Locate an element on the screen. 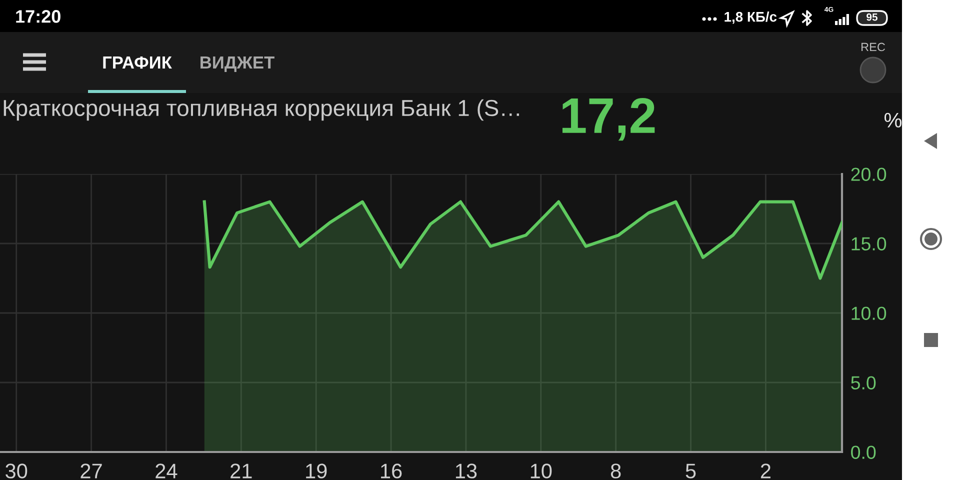 The width and height of the screenshot is (960, 480). x-tick-label: 13 is located at coordinates (466, 471).